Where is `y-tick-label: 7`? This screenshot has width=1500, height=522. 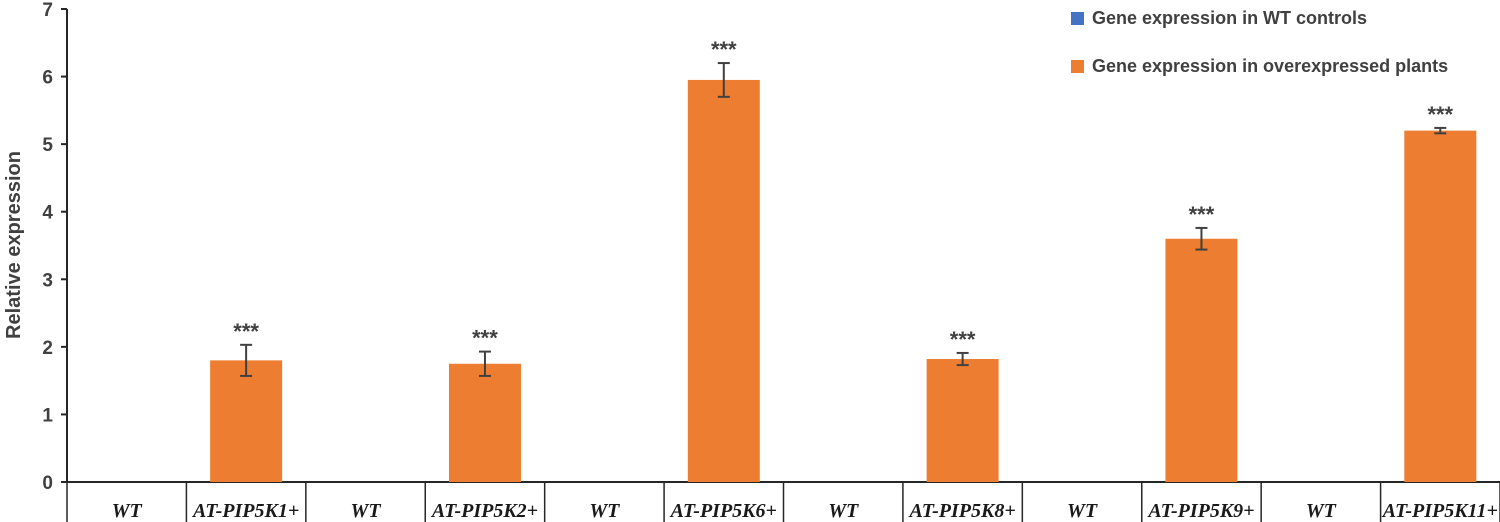
y-tick-label: 7 is located at coordinates (47, 10).